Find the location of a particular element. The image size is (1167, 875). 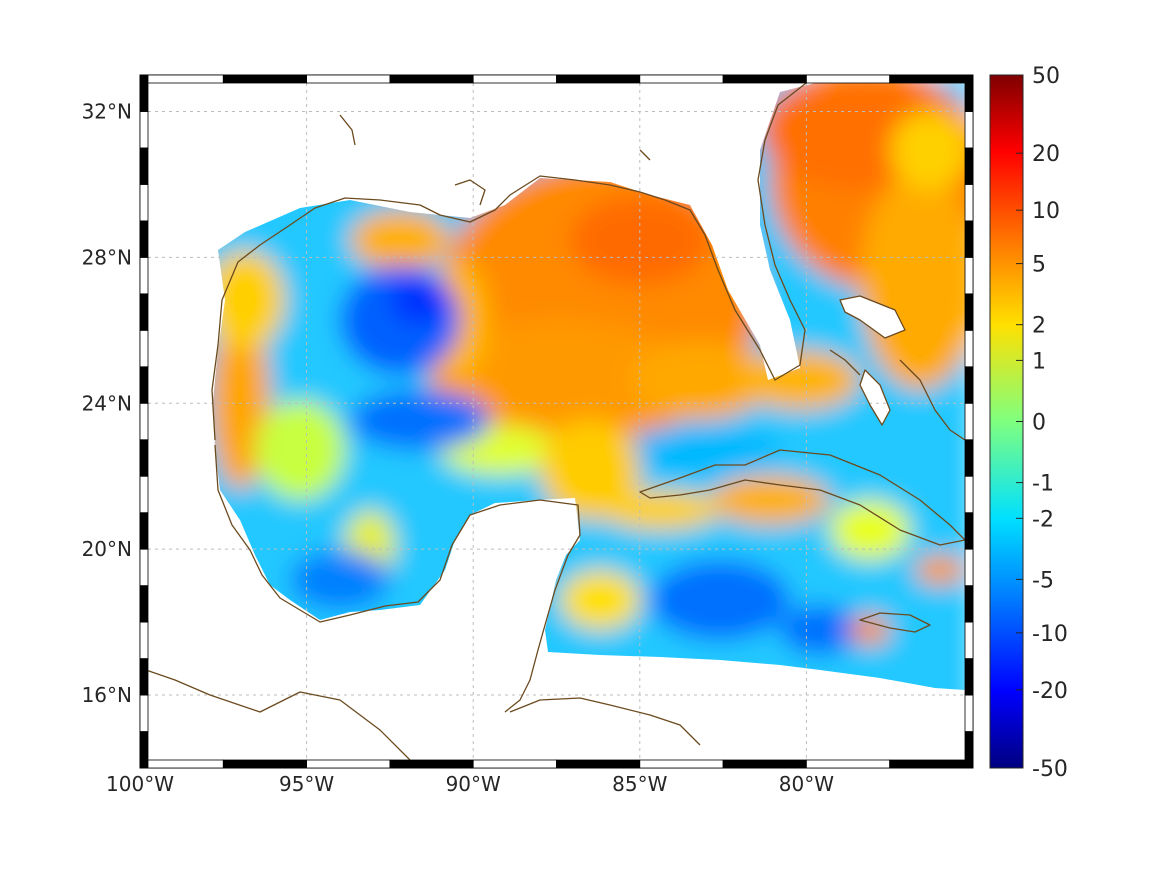

x-tick-label: 80°W is located at coordinates (806, 784).